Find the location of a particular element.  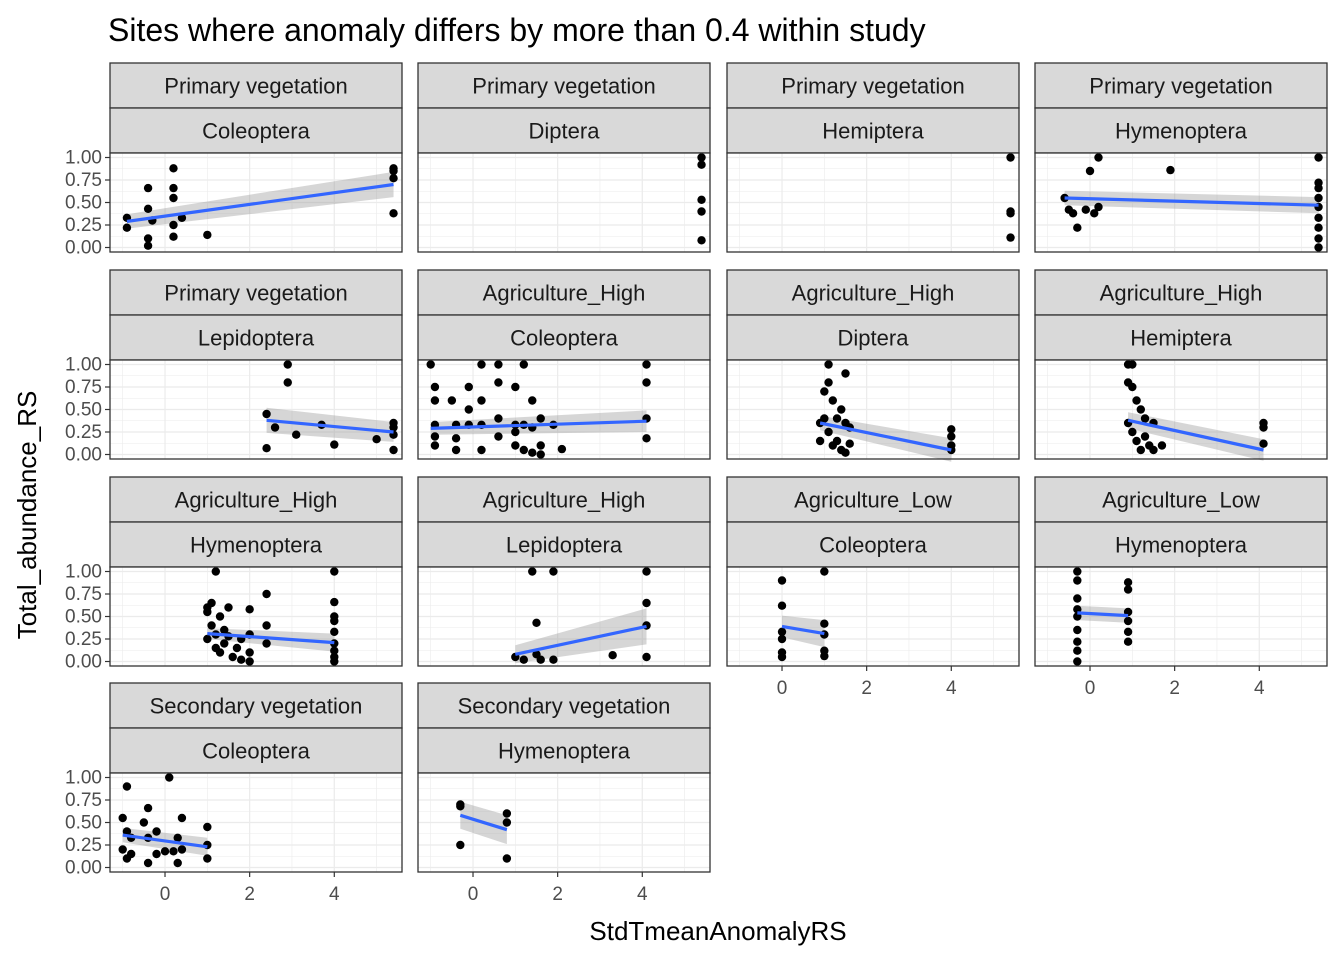

strip-land-use-label: Secondary vegetation is located at coordinates (564, 706).